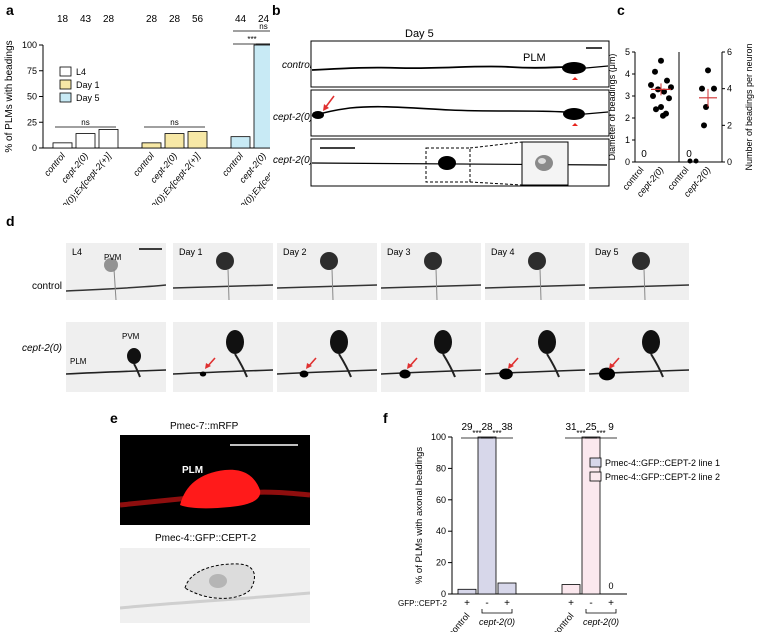  I want to click on a-y-tick-label: 25, so click(32, 122).